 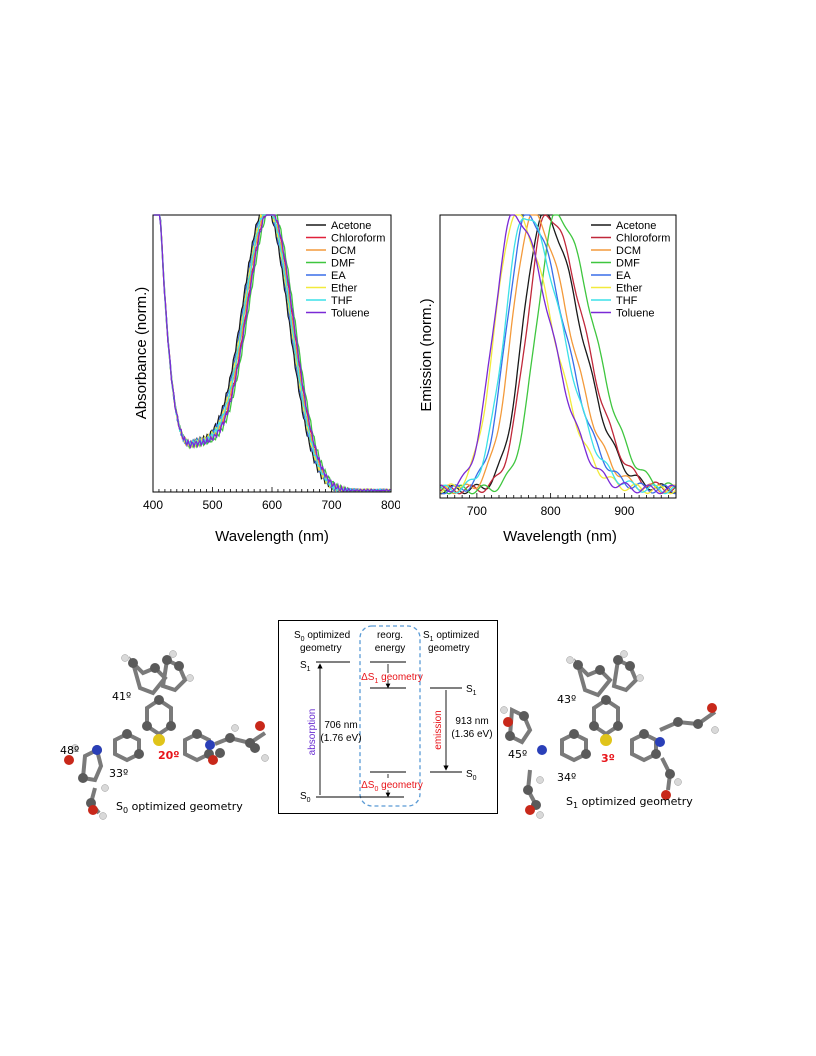 I want to click on diagram-frame, so click(x=388, y=717).